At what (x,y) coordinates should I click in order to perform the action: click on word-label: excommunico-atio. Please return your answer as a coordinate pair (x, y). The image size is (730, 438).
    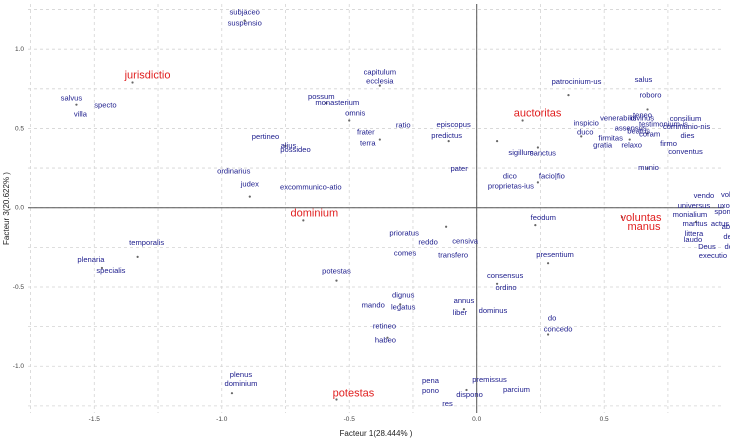
    Looking at the image, I should click on (311, 187).